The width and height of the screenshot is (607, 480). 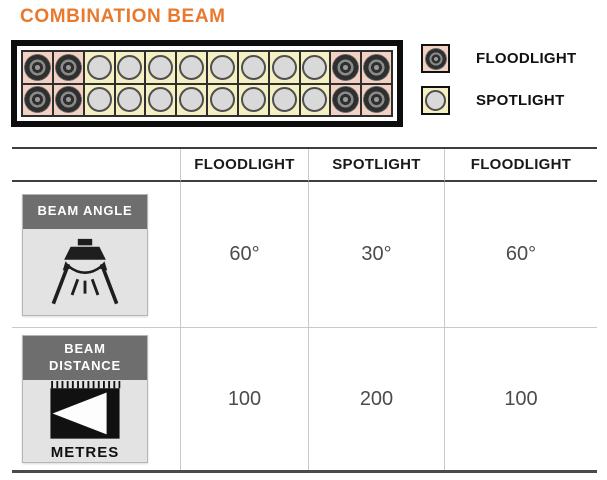 I want to click on beam-angle-lamp-icon, so click(x=85, y=271).